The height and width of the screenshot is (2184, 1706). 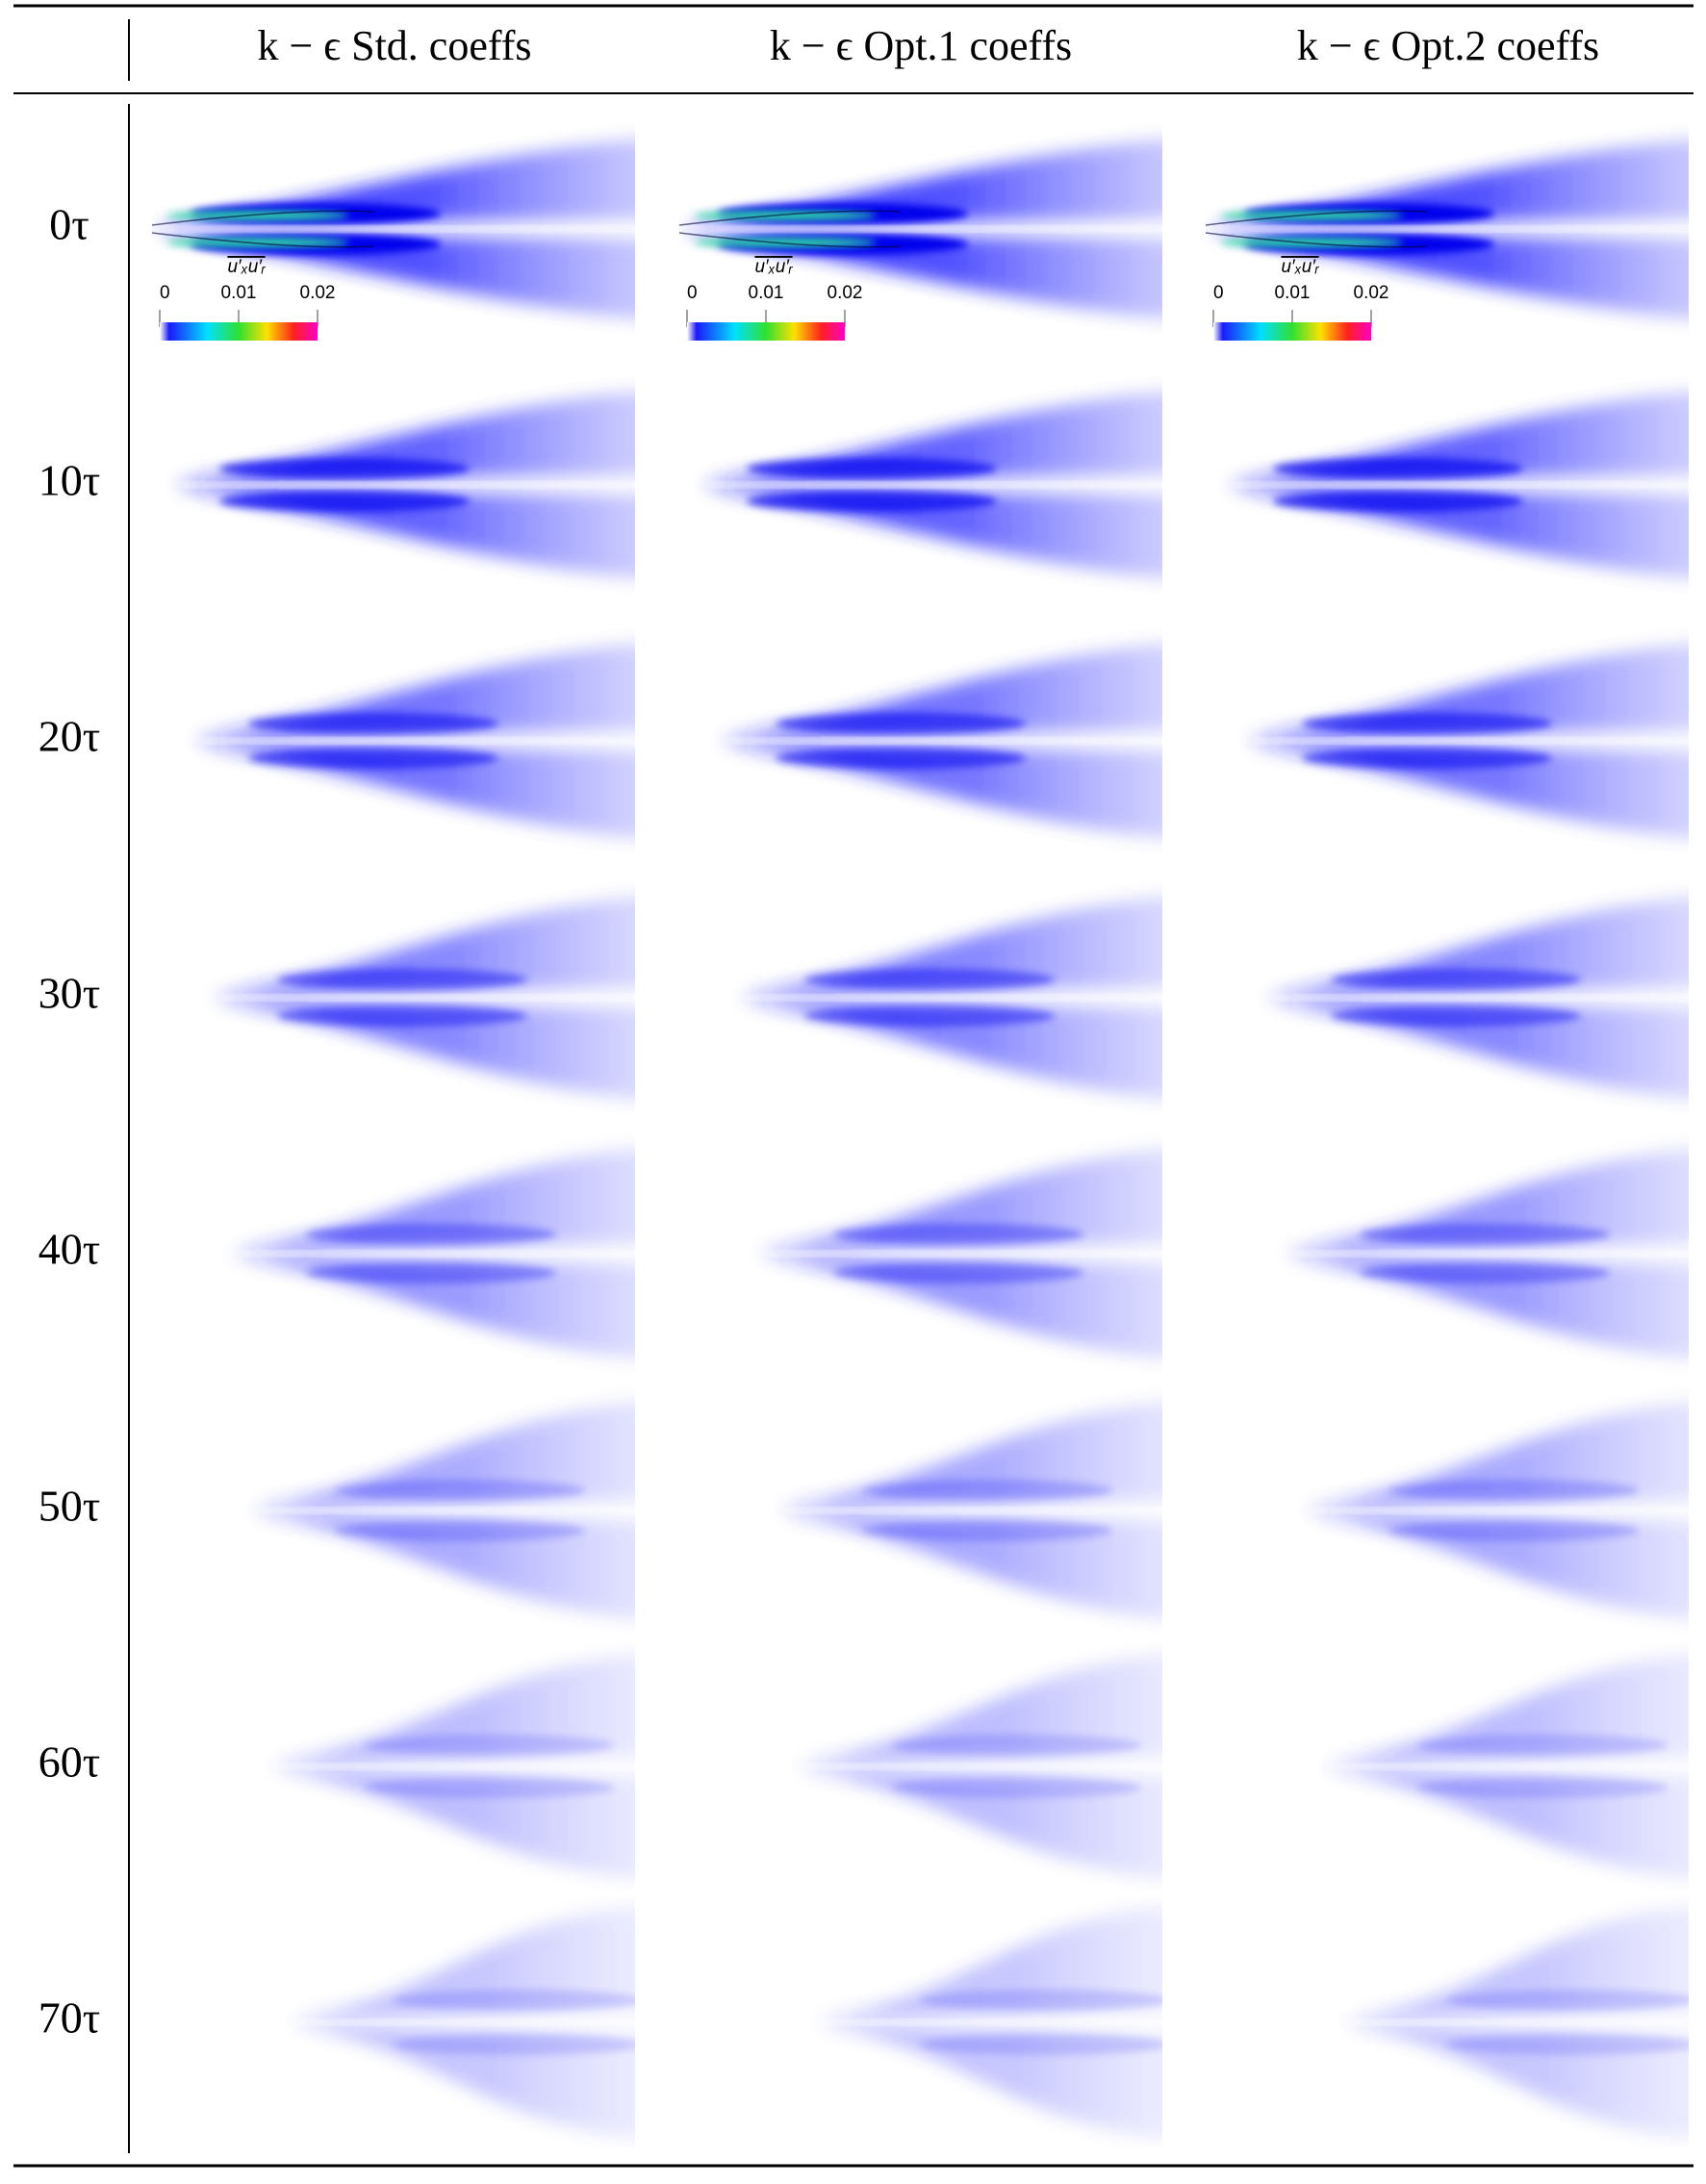 What do you see at coordinates (1218, 293) in the screenshot?
I see `colorbar-tick-label: 0` at bounding box center [1218, 293].